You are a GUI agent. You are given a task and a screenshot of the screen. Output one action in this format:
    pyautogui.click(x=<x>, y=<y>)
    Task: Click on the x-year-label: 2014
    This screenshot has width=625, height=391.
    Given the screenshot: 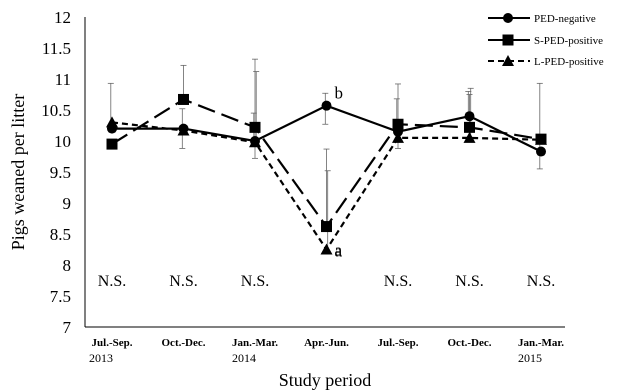 What is the action you would take?
    pyautogui.click(x=244, y=358)
    